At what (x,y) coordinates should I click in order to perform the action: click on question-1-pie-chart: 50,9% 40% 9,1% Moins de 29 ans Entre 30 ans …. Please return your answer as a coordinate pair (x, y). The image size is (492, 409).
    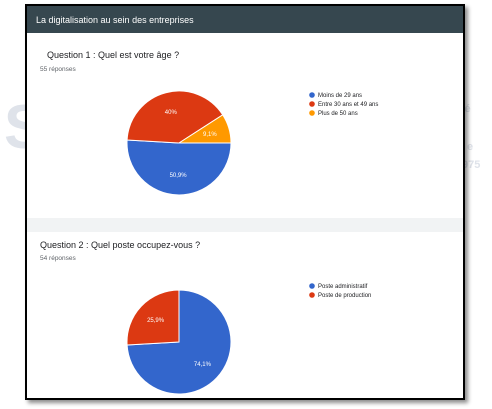
    Looking at the image, I should click on (252, 143).